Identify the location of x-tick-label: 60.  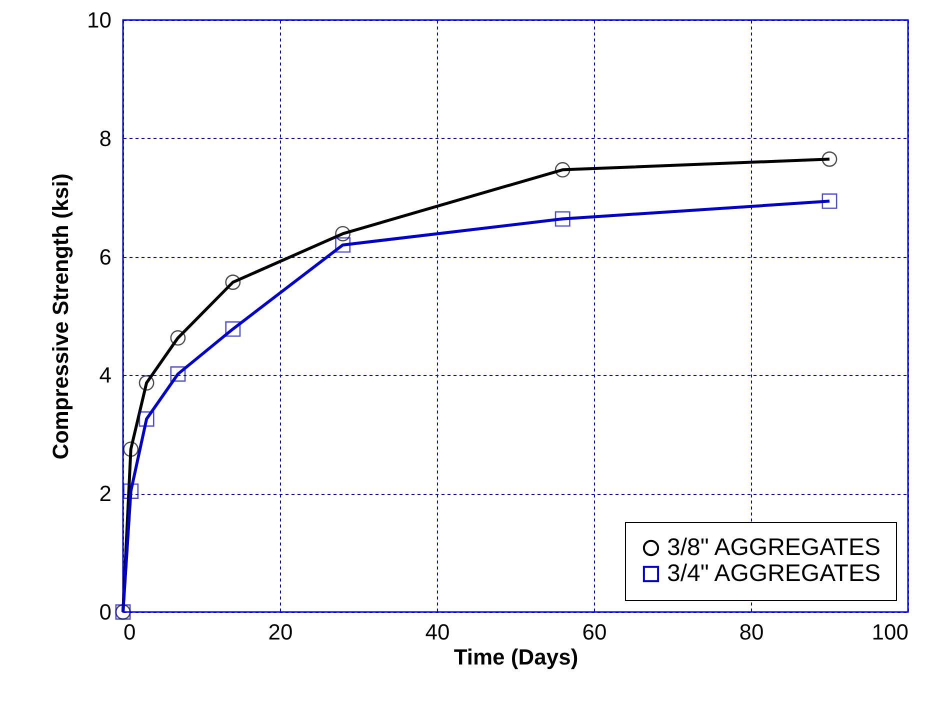
(594, 632).